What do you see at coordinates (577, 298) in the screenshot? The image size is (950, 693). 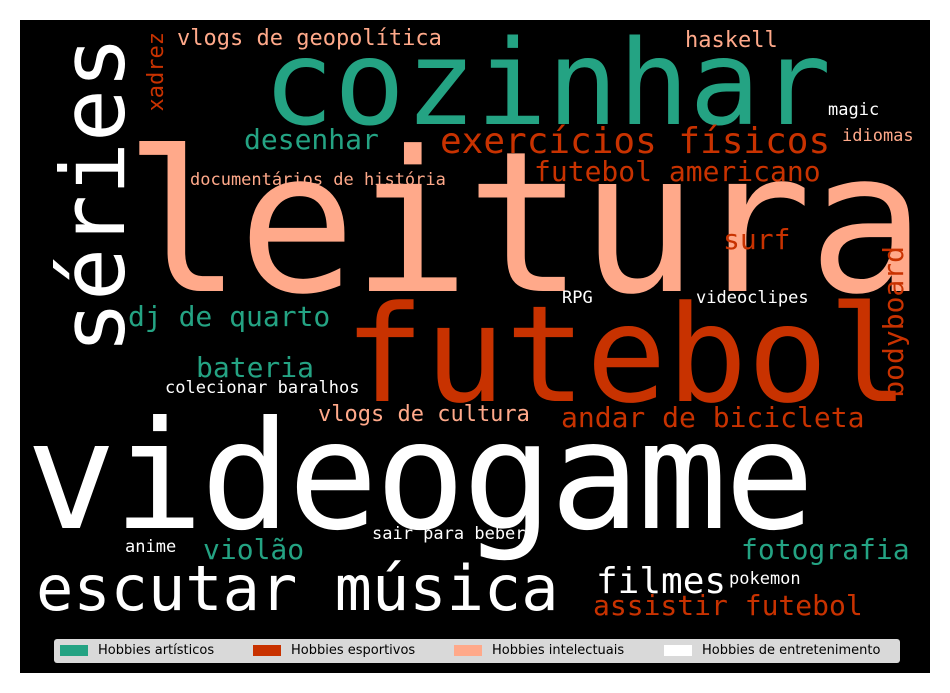 I see `word-rpg: RPG` at bounding box center [577, 298].